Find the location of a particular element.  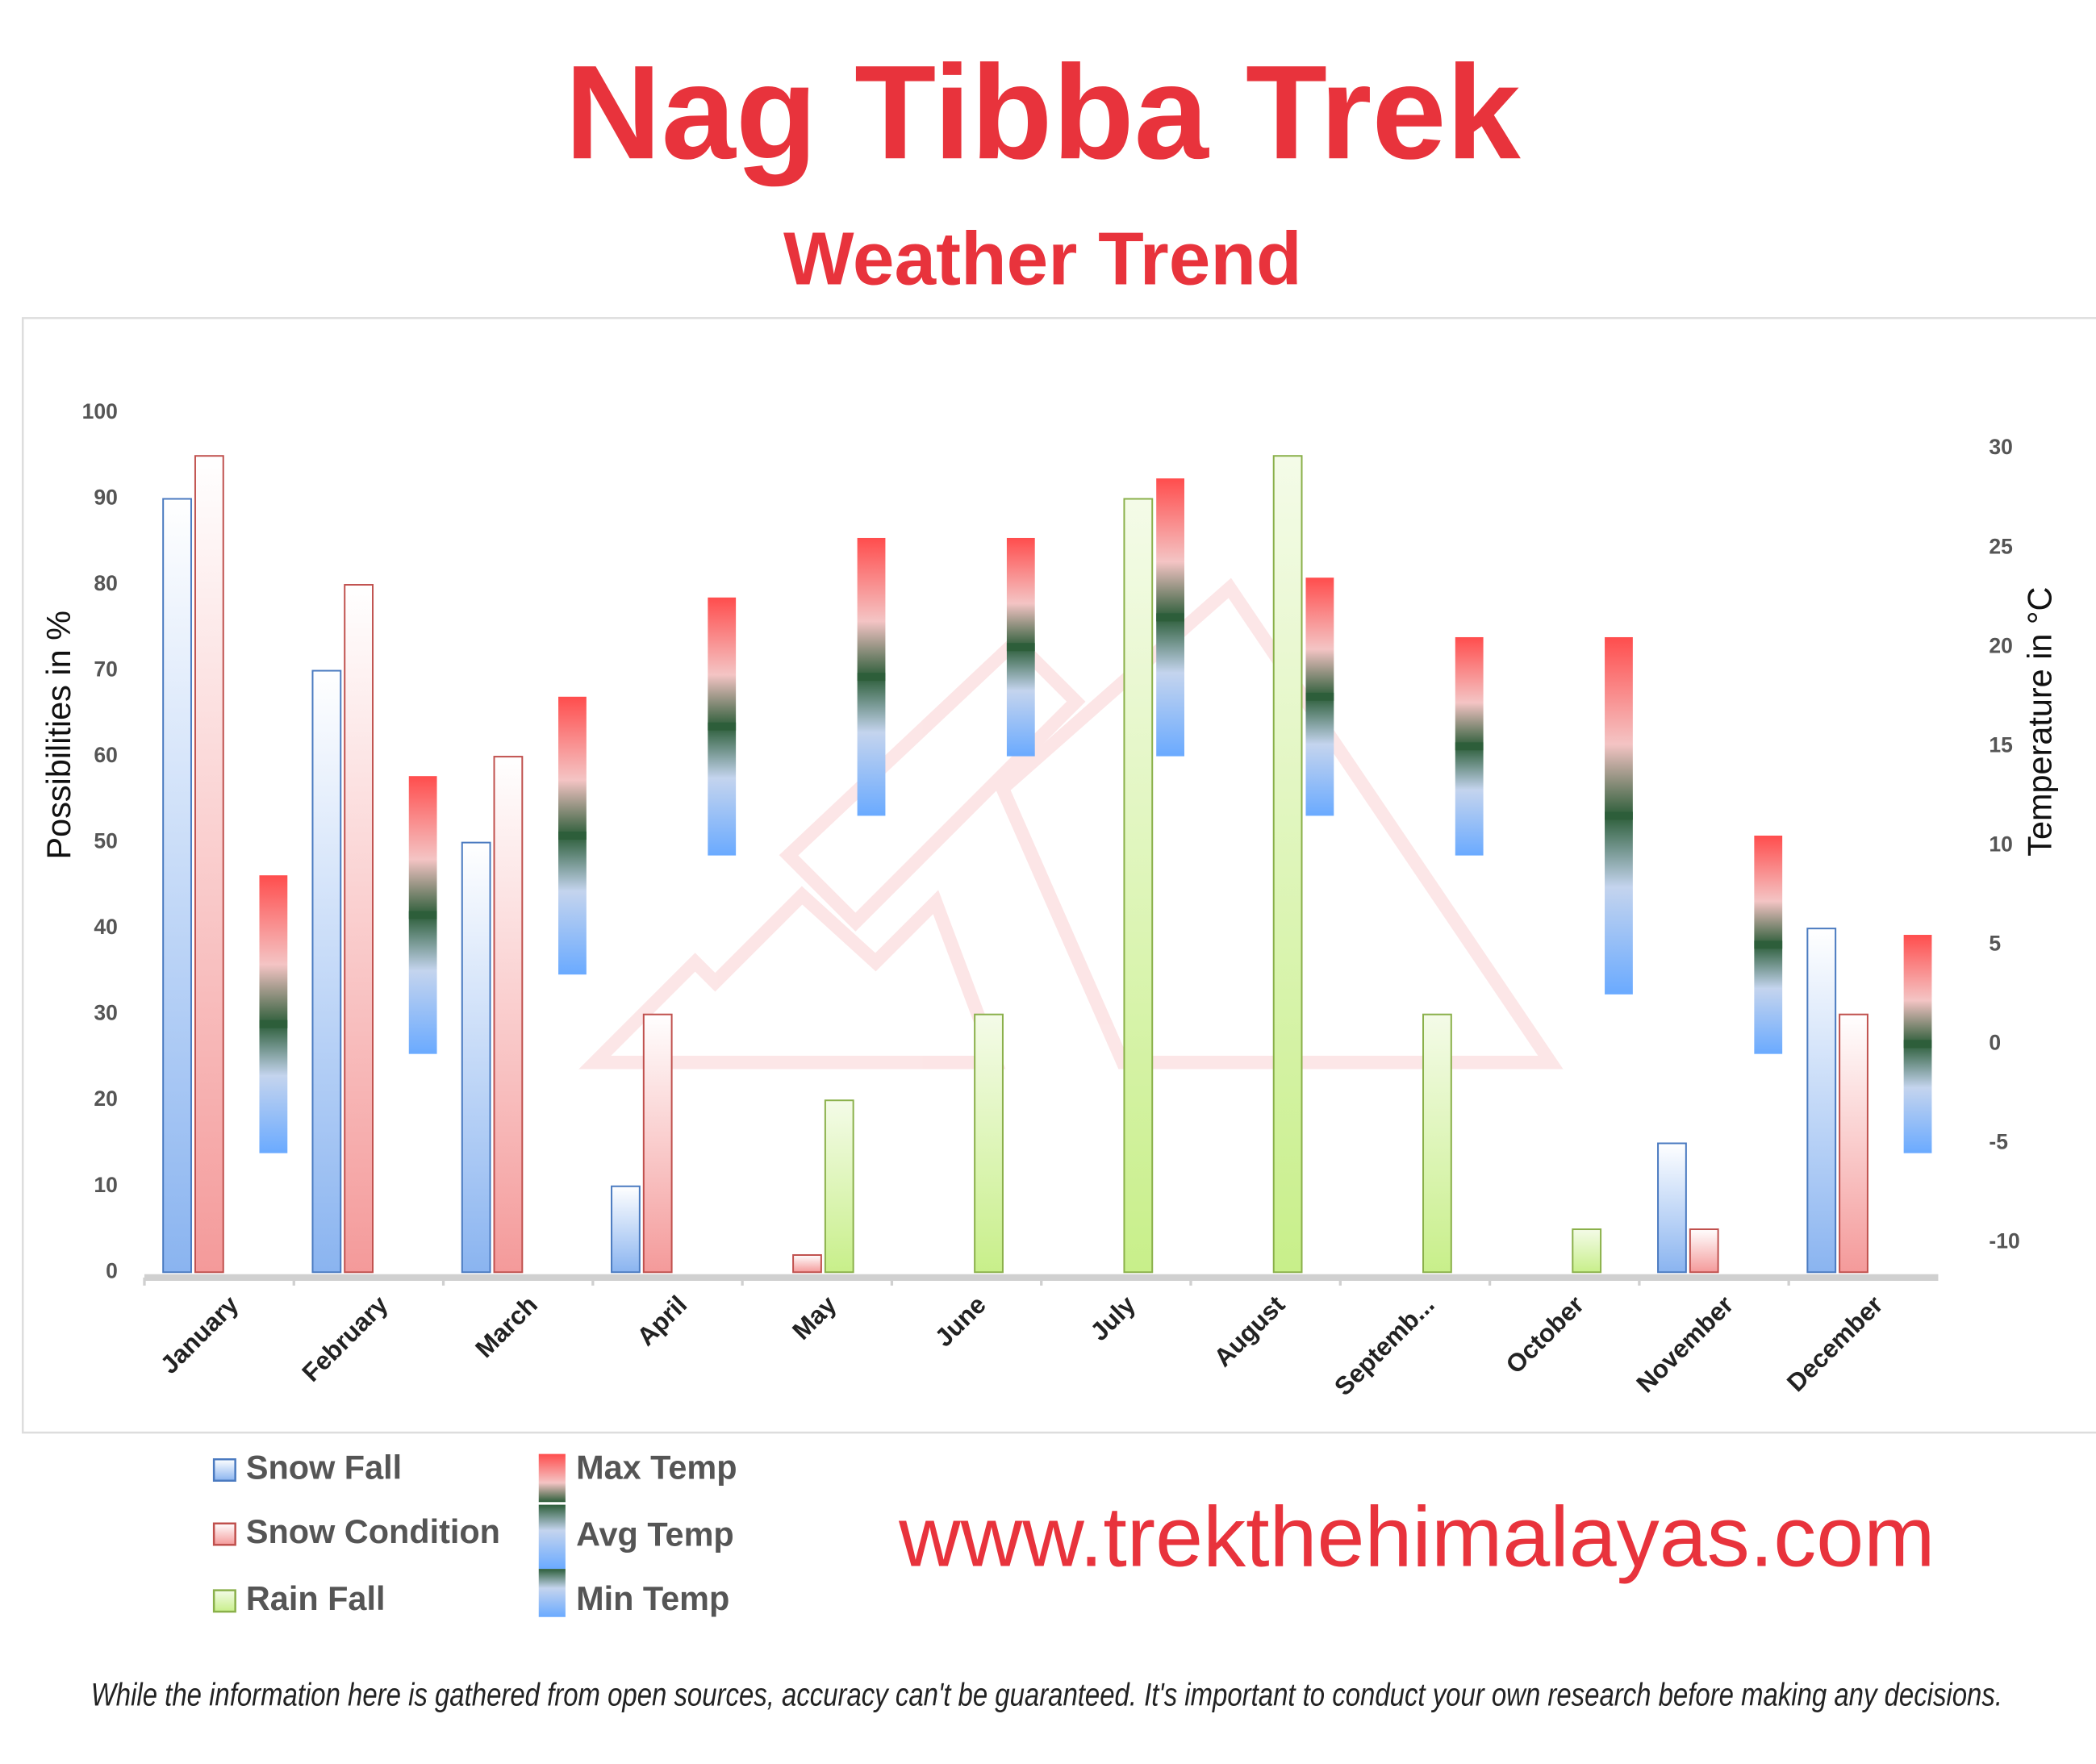

y2-tick-label: -10 is located at coordinates (2004, 1240).